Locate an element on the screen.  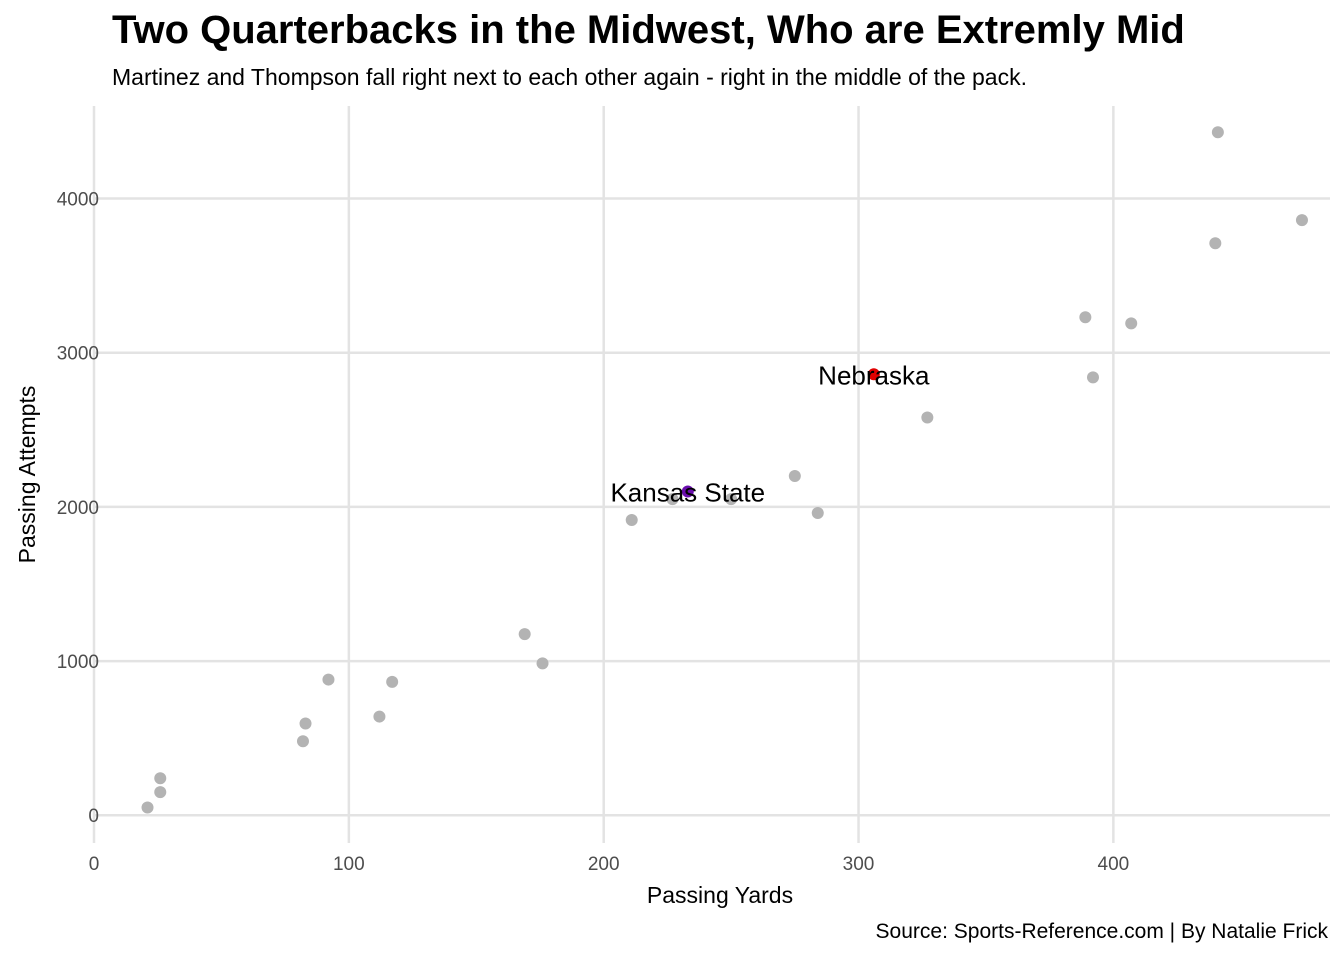
y-tick-label: 4000 is located at coordinates (78, 200).